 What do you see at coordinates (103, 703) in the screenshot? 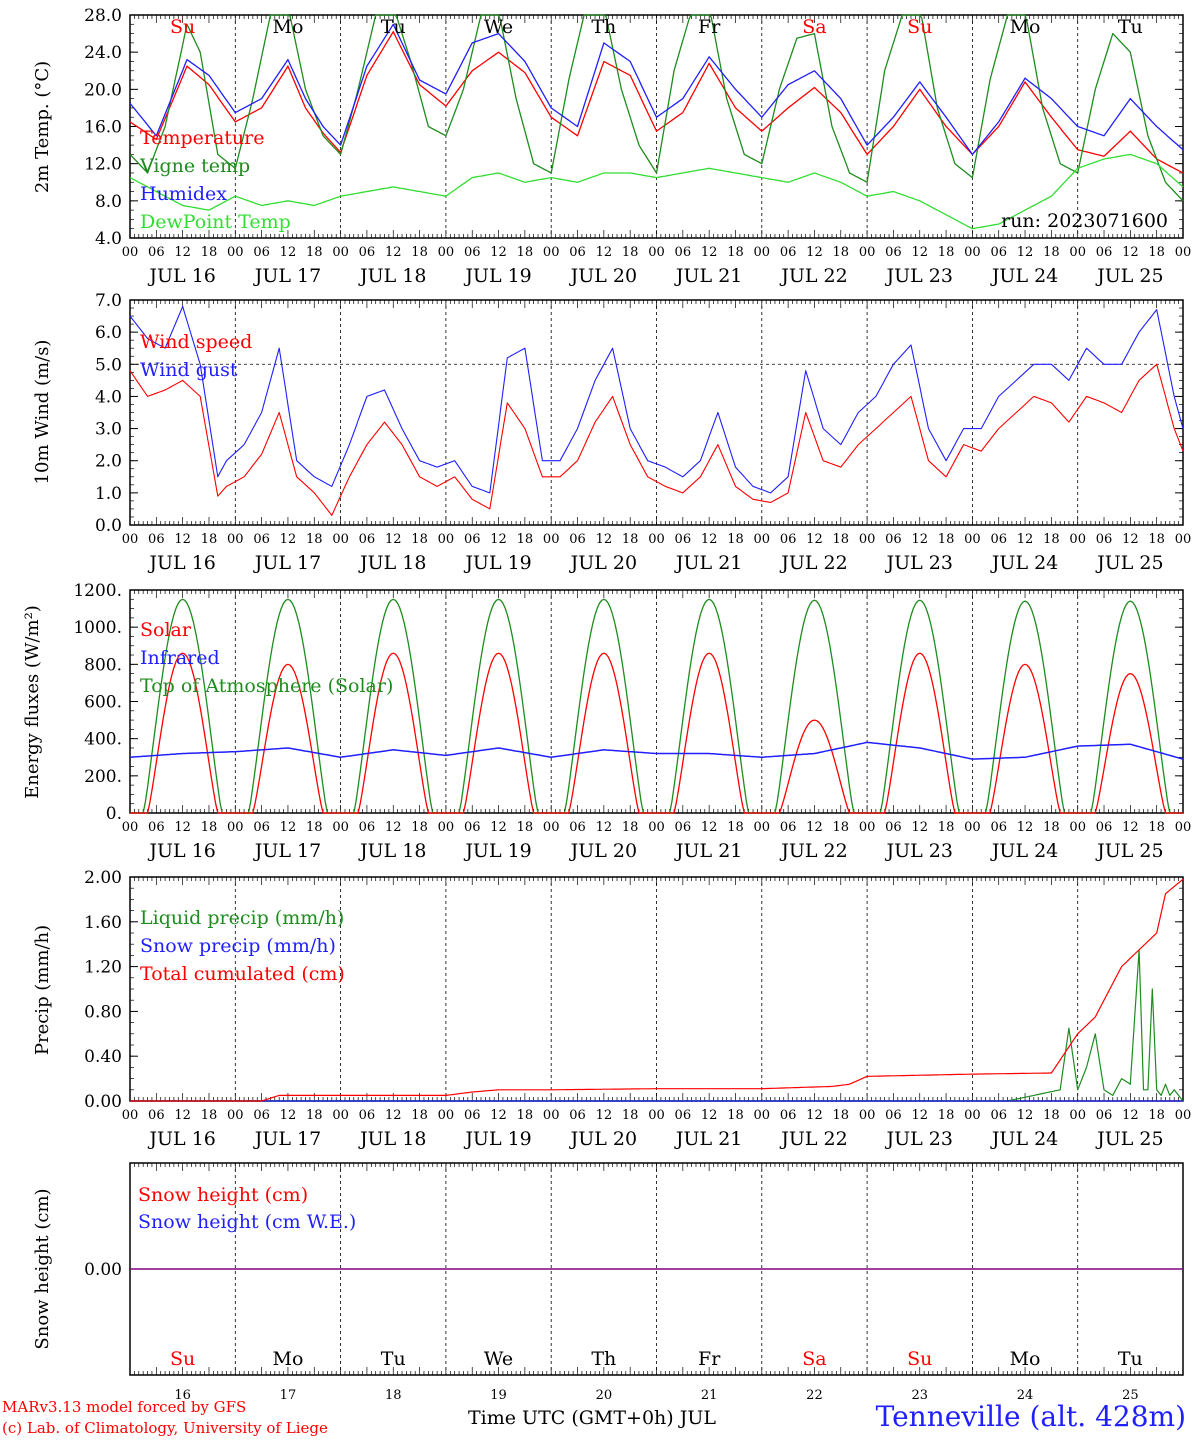
I see `y-tick-label: 600.` at bounding box center [103, 703].